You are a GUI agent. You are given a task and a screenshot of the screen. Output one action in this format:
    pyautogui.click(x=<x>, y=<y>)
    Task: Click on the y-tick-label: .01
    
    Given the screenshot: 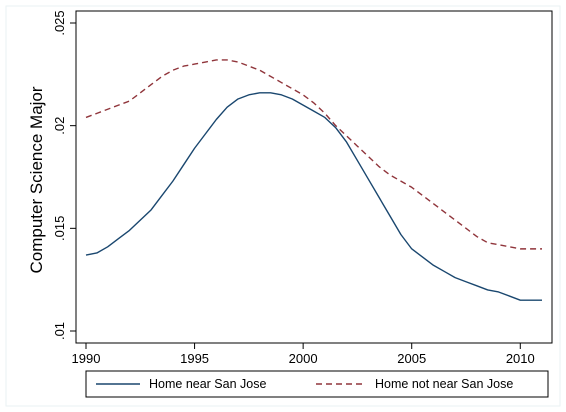 What is the action you would take?
    pyautogui.click(x=59, y=331)
    